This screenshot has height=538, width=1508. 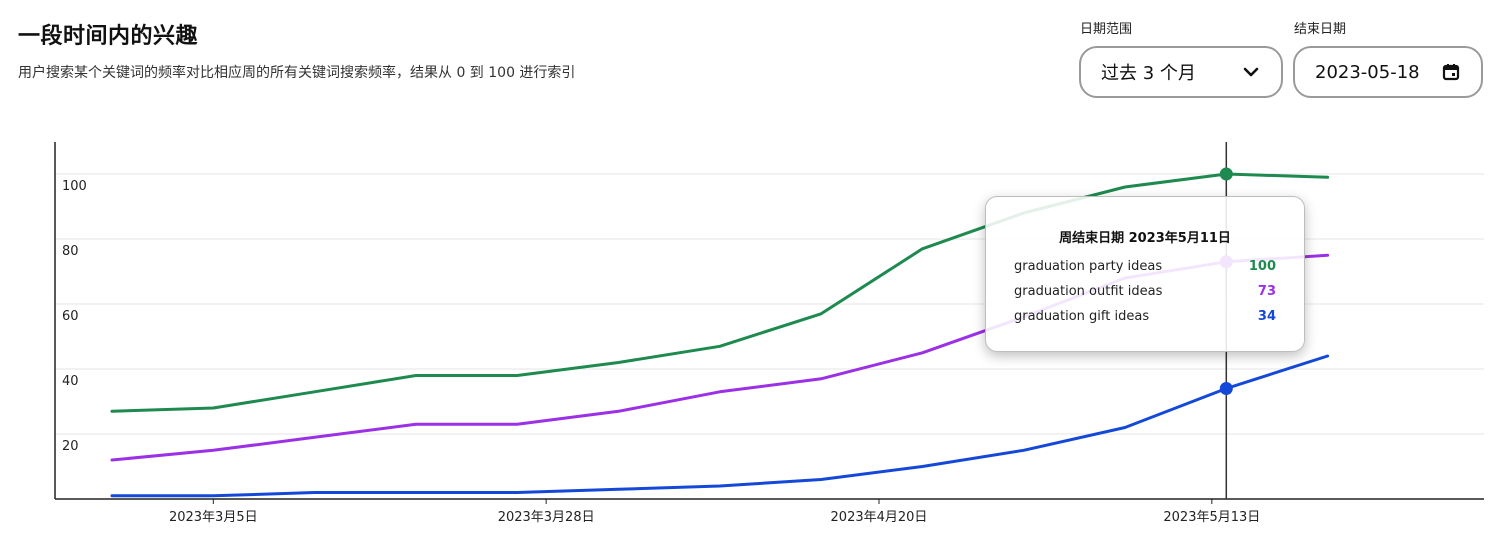 I want to click on tooltip-row-outfit: graduation outfit ideas 73, so click(x=1145, y=294).